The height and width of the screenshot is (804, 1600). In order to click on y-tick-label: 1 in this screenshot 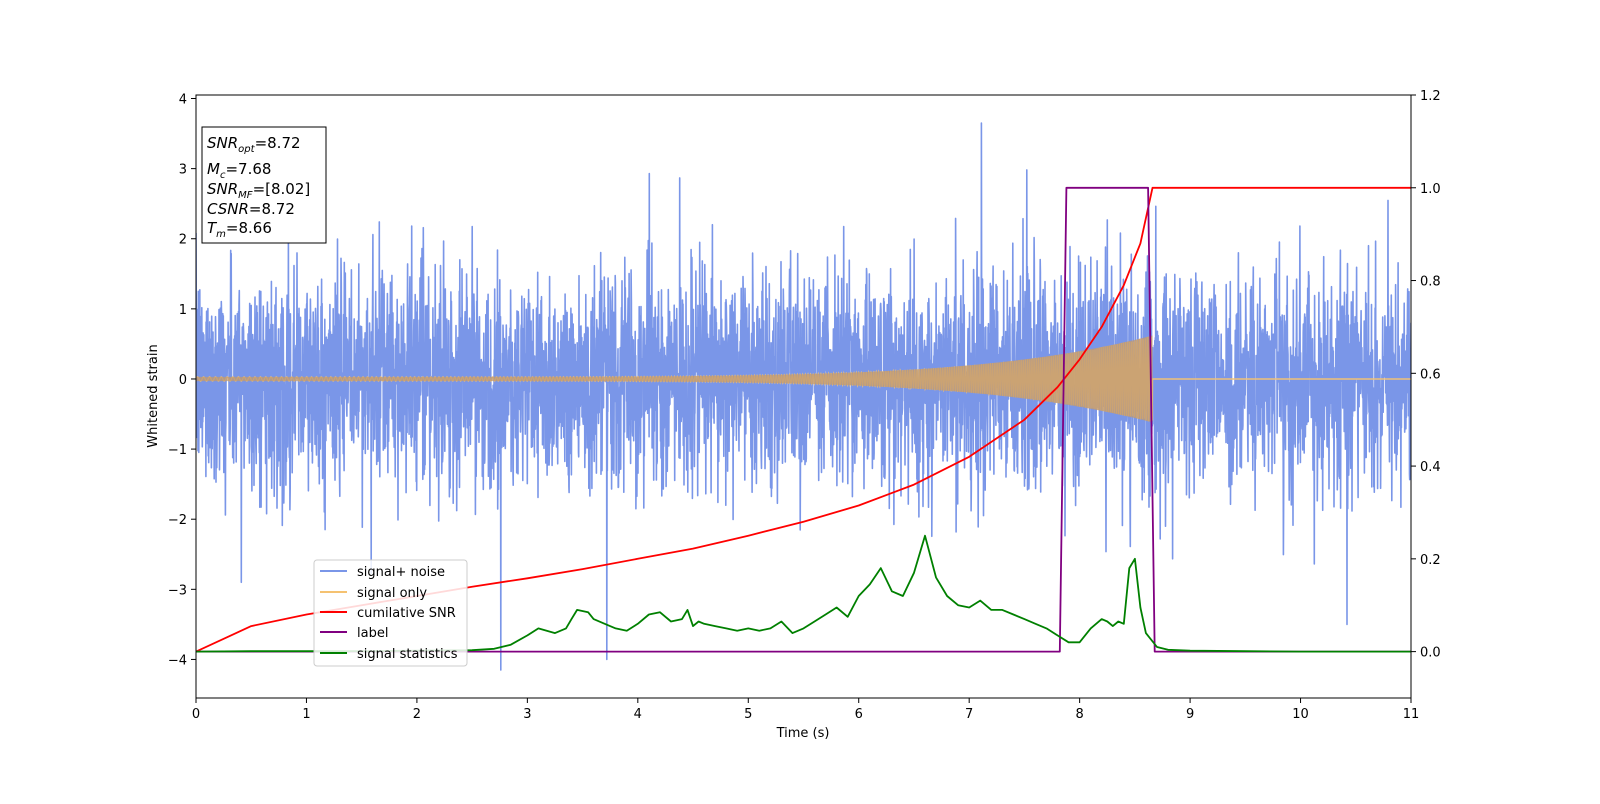, I will do `click(183, 310)`.